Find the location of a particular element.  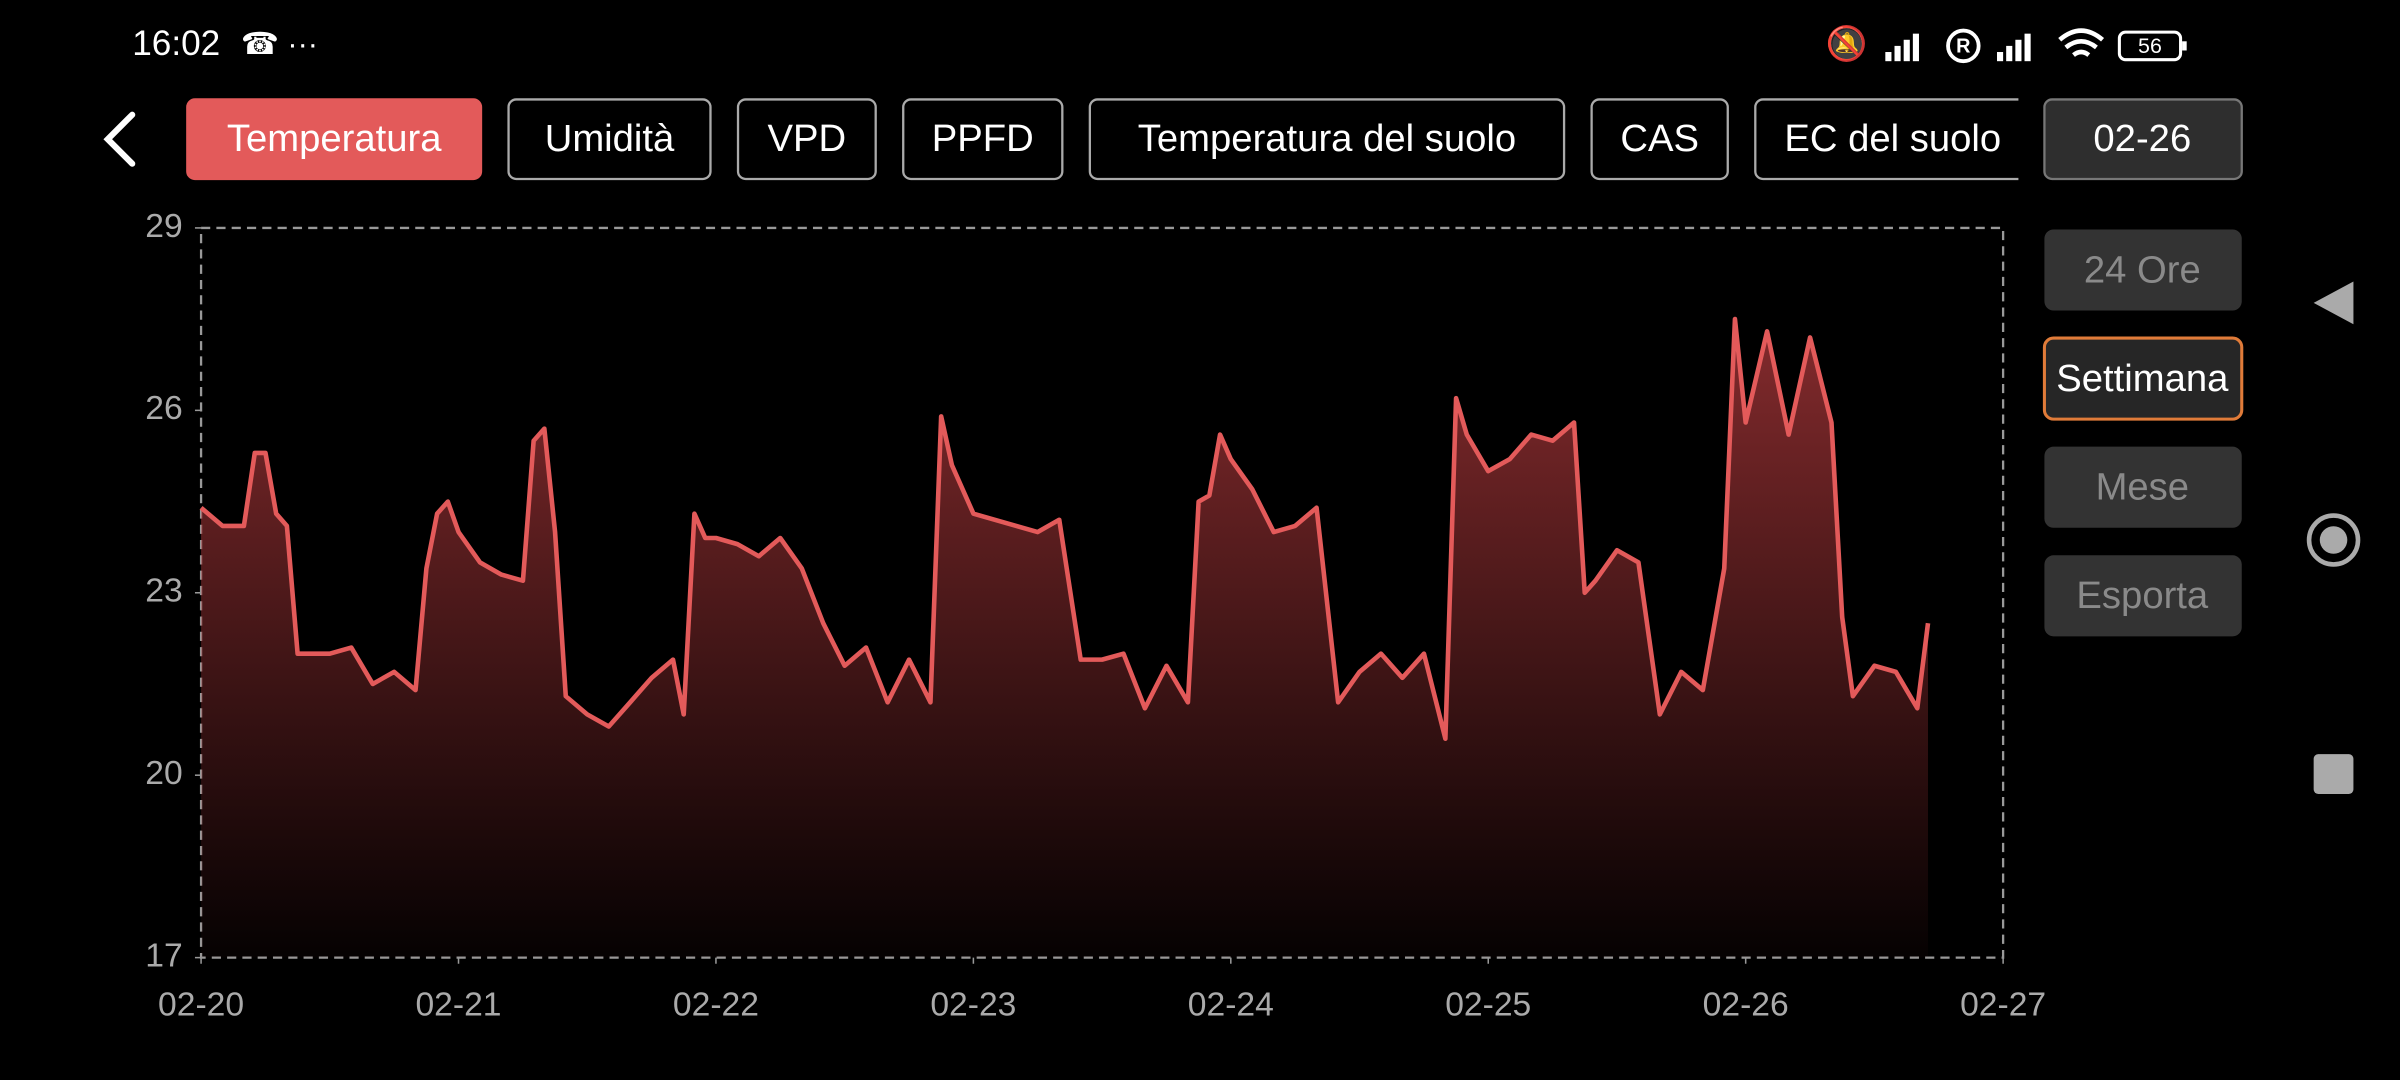

x-tick-label: 02-24 is located at coordinates (1231, 1004).